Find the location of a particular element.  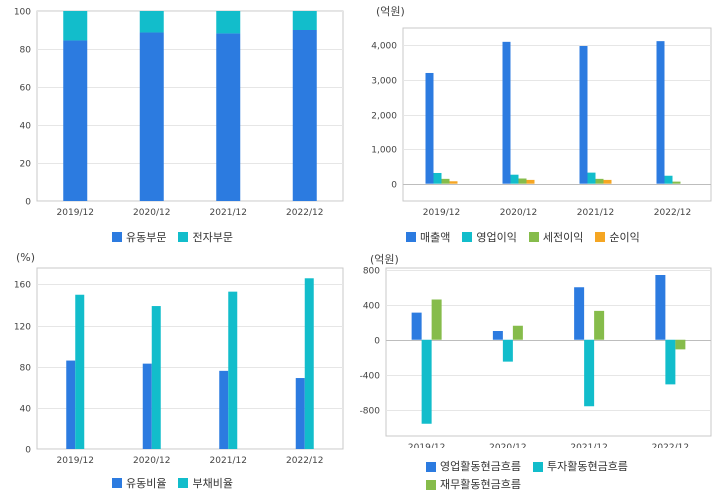

legend-label: 세전이익 is located at coordinates (563, 237).